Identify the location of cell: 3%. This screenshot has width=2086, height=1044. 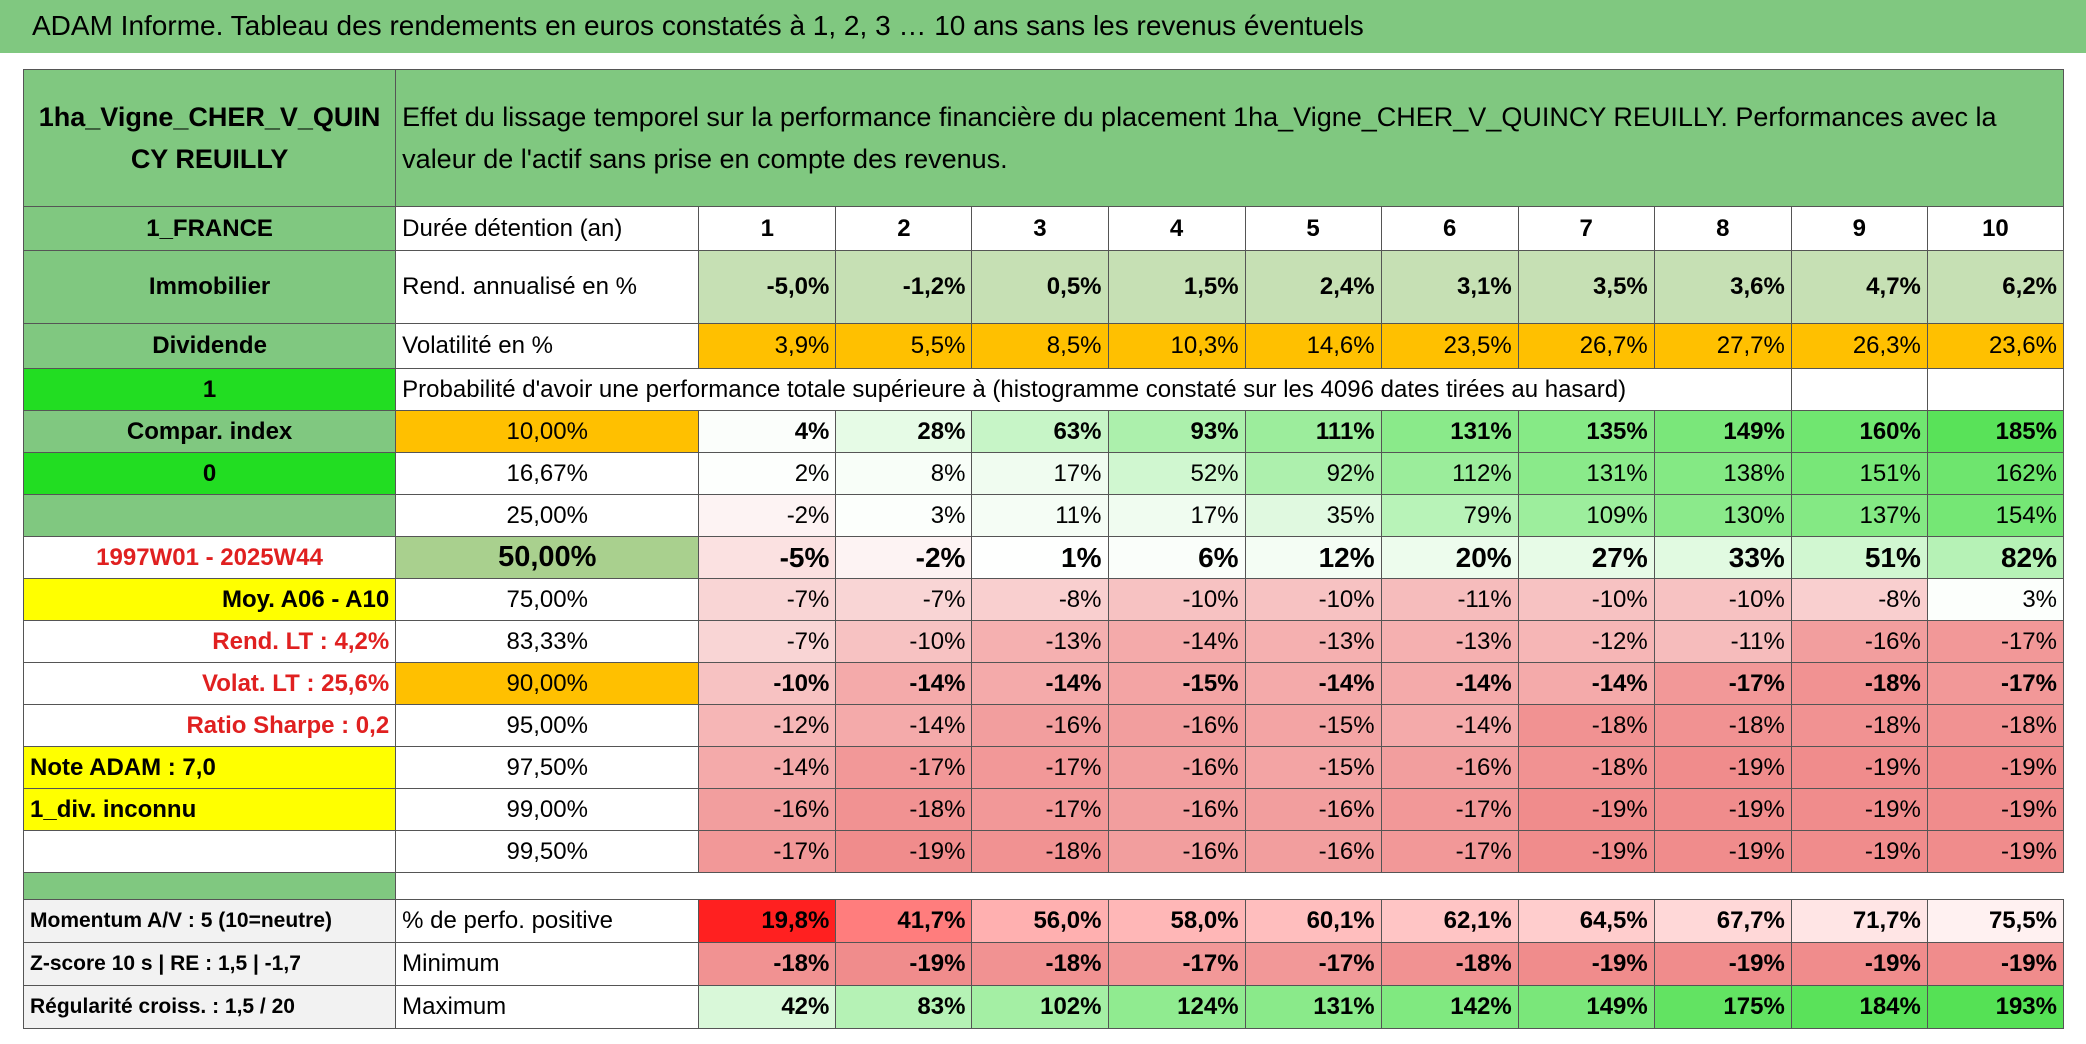
(904, 515).